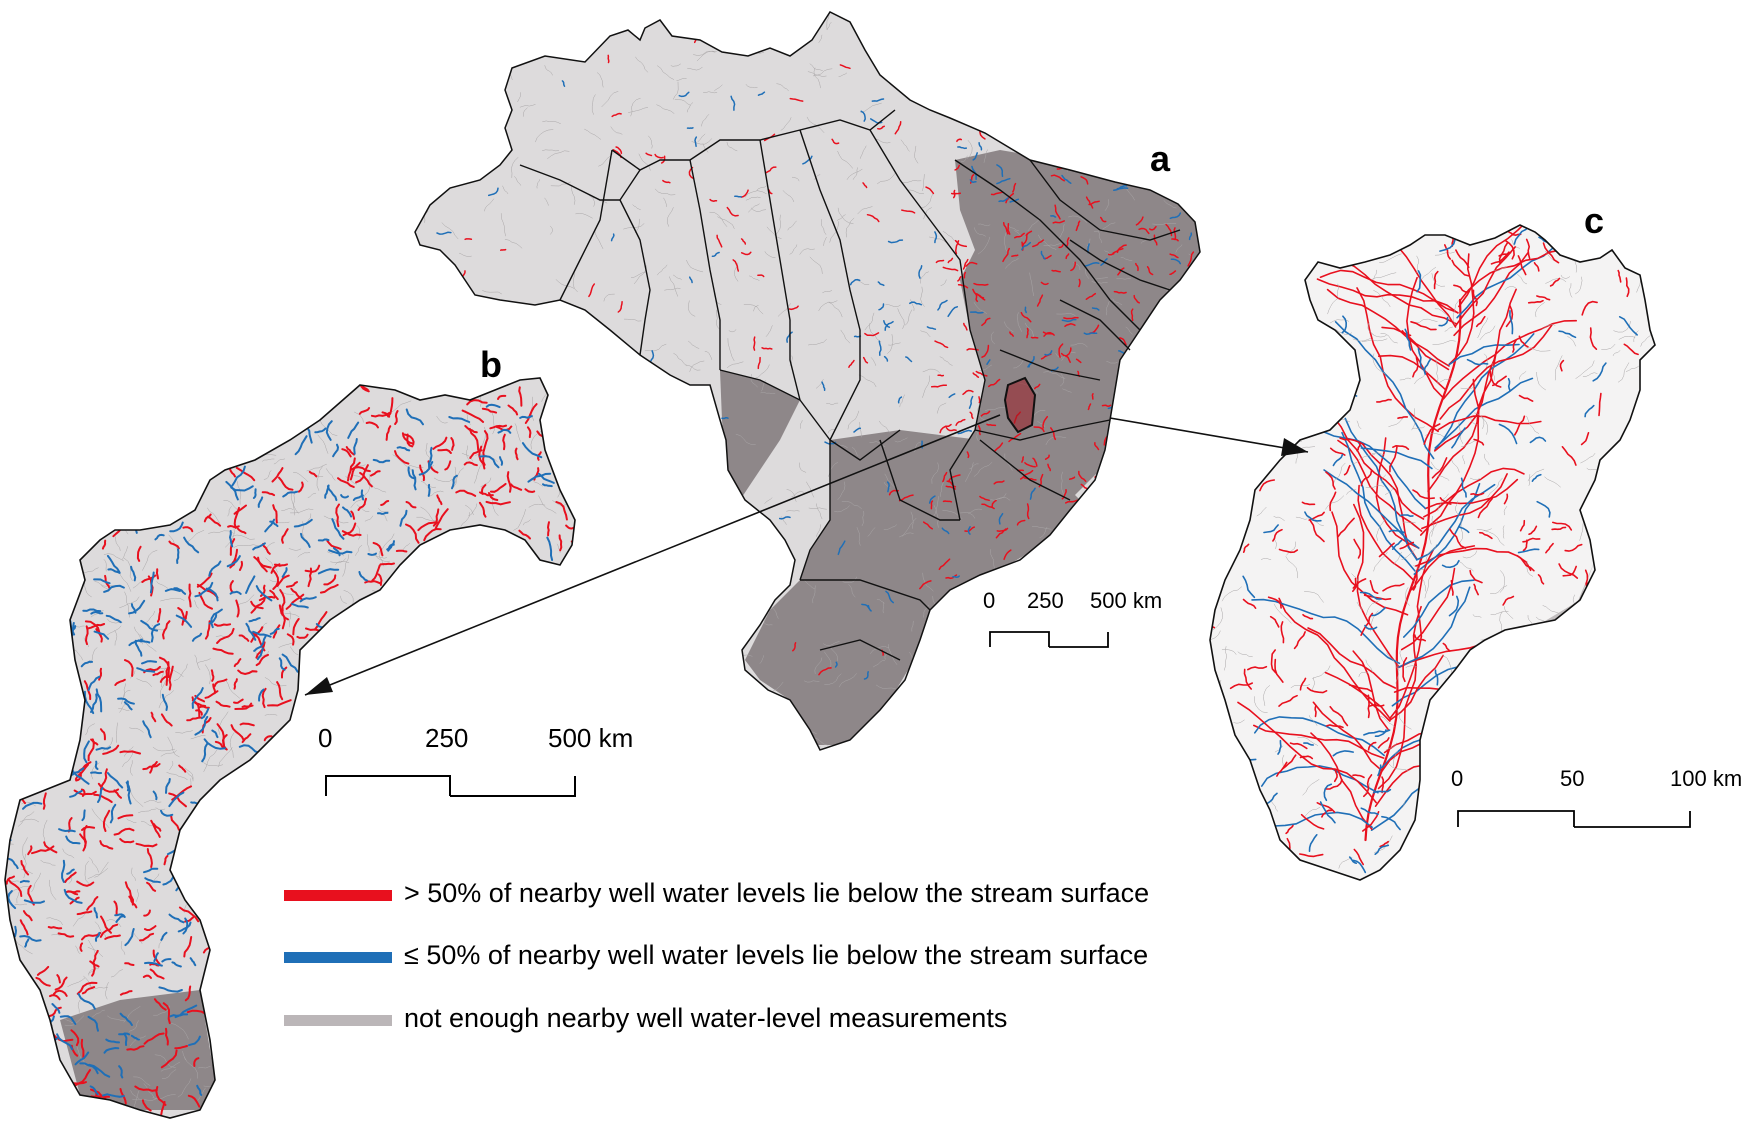 The image size is (1750, 1140). What do you see at coordinates (338, 1020) in the screenshot?
I see `legend-swatch-insufficient` at bounding box center [338, 1020].